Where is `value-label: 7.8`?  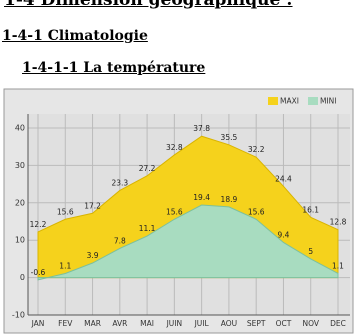
value-label: 7.8 is located at coordinates (120, 240).